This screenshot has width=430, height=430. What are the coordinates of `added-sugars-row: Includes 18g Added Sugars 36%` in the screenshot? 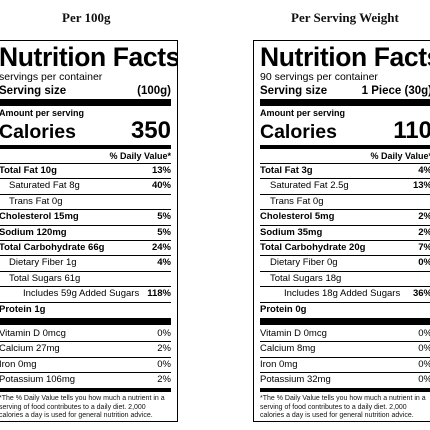 It's located at (345, 293).